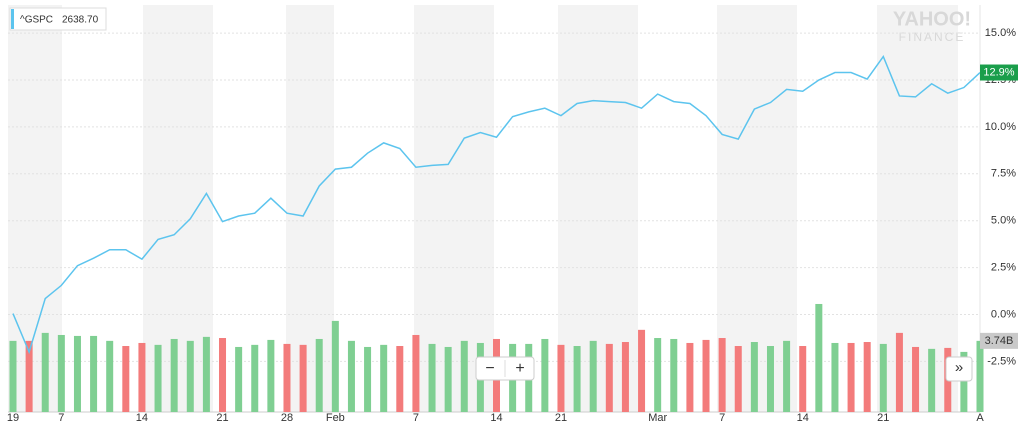 This screenshot has width=1024, height=426. I want to click on y-tick-label: 15.0%, so click(1000, 33).